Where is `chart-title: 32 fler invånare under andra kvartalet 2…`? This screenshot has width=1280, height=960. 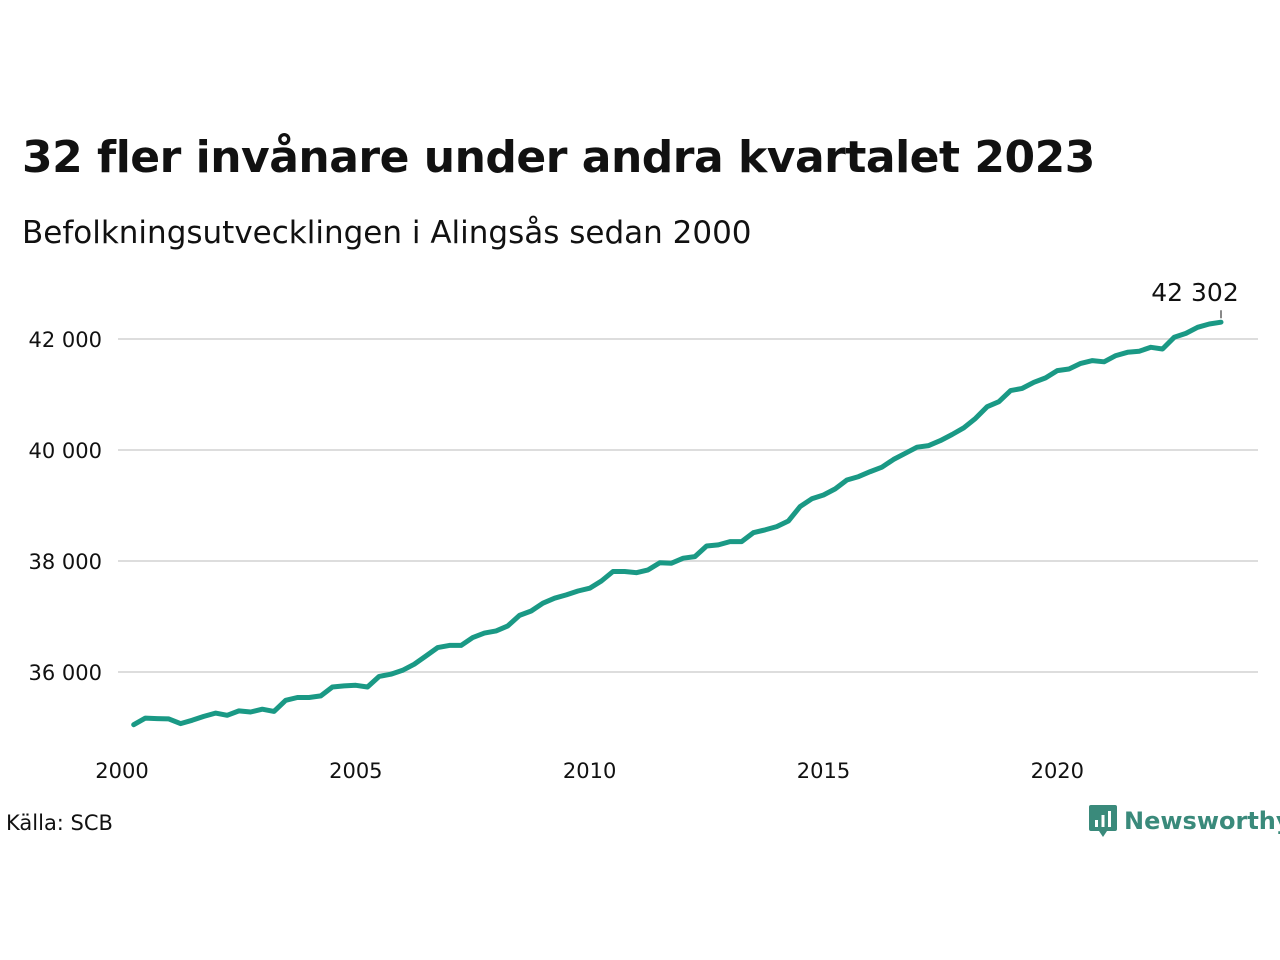 chart-title: 32 fler invånare under andra kvartalet 2… is located at coordinates (558, 157).